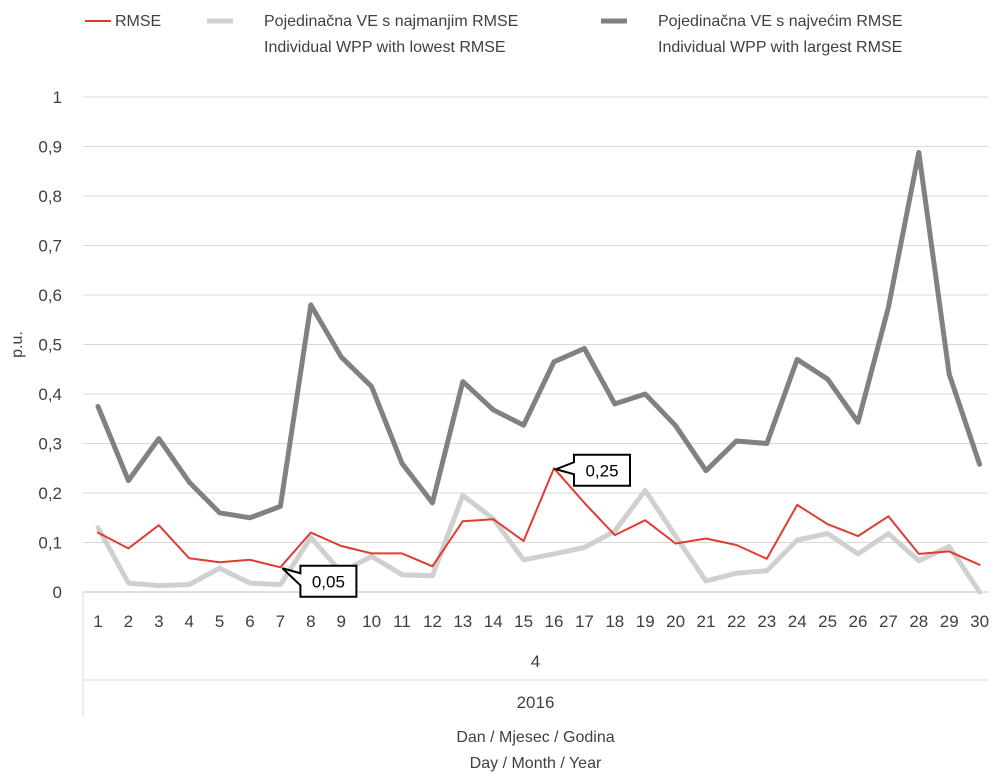 The image size is (995, 779). What do you see at coordinates (601, 470) in the screenshot?
I see `callout-label: 0,25` at bounding box center [601, 470].